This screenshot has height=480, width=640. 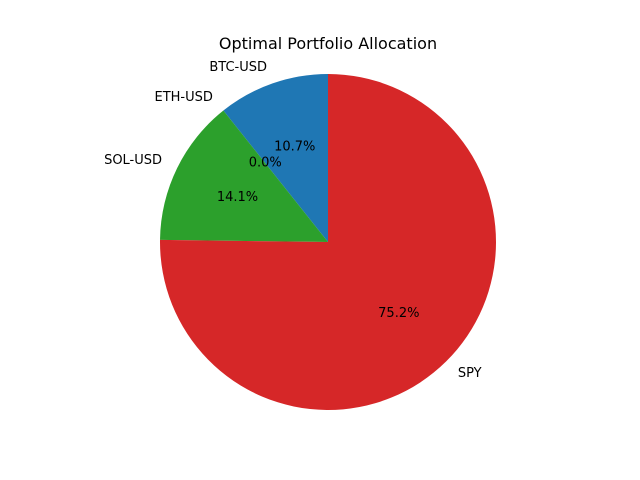 What do you see at coordinates (470, 373) in the screenshot?
I see `slice-label-spy: SPY` at bounding box center [470, 373].